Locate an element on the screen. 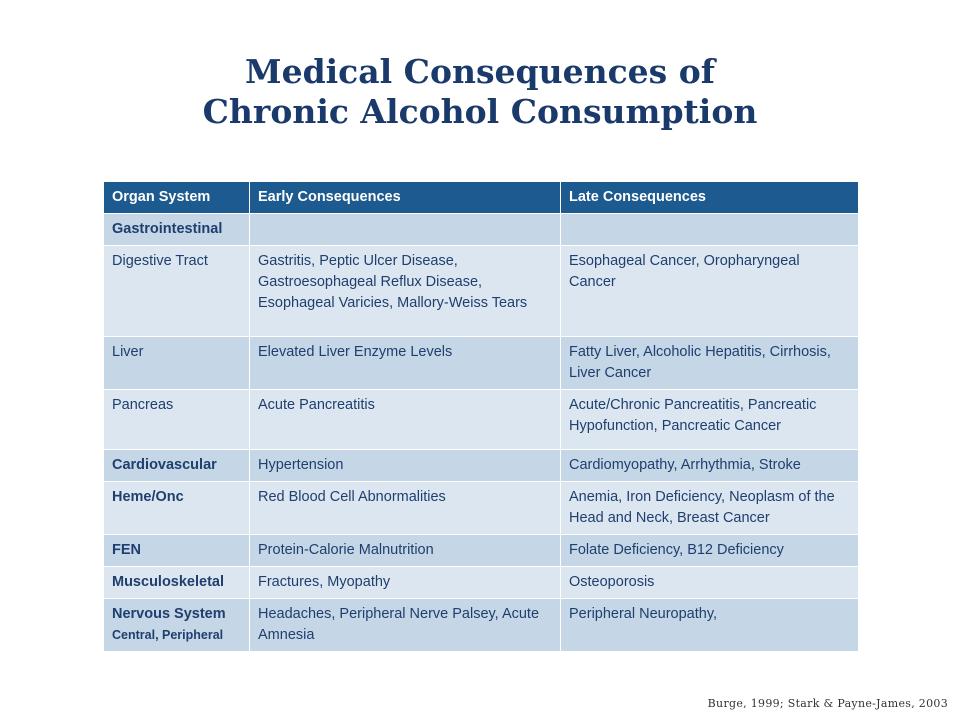 The image size is (960, 720). title-line-1: Medical Consequences of is located at coordinates (480, 71).